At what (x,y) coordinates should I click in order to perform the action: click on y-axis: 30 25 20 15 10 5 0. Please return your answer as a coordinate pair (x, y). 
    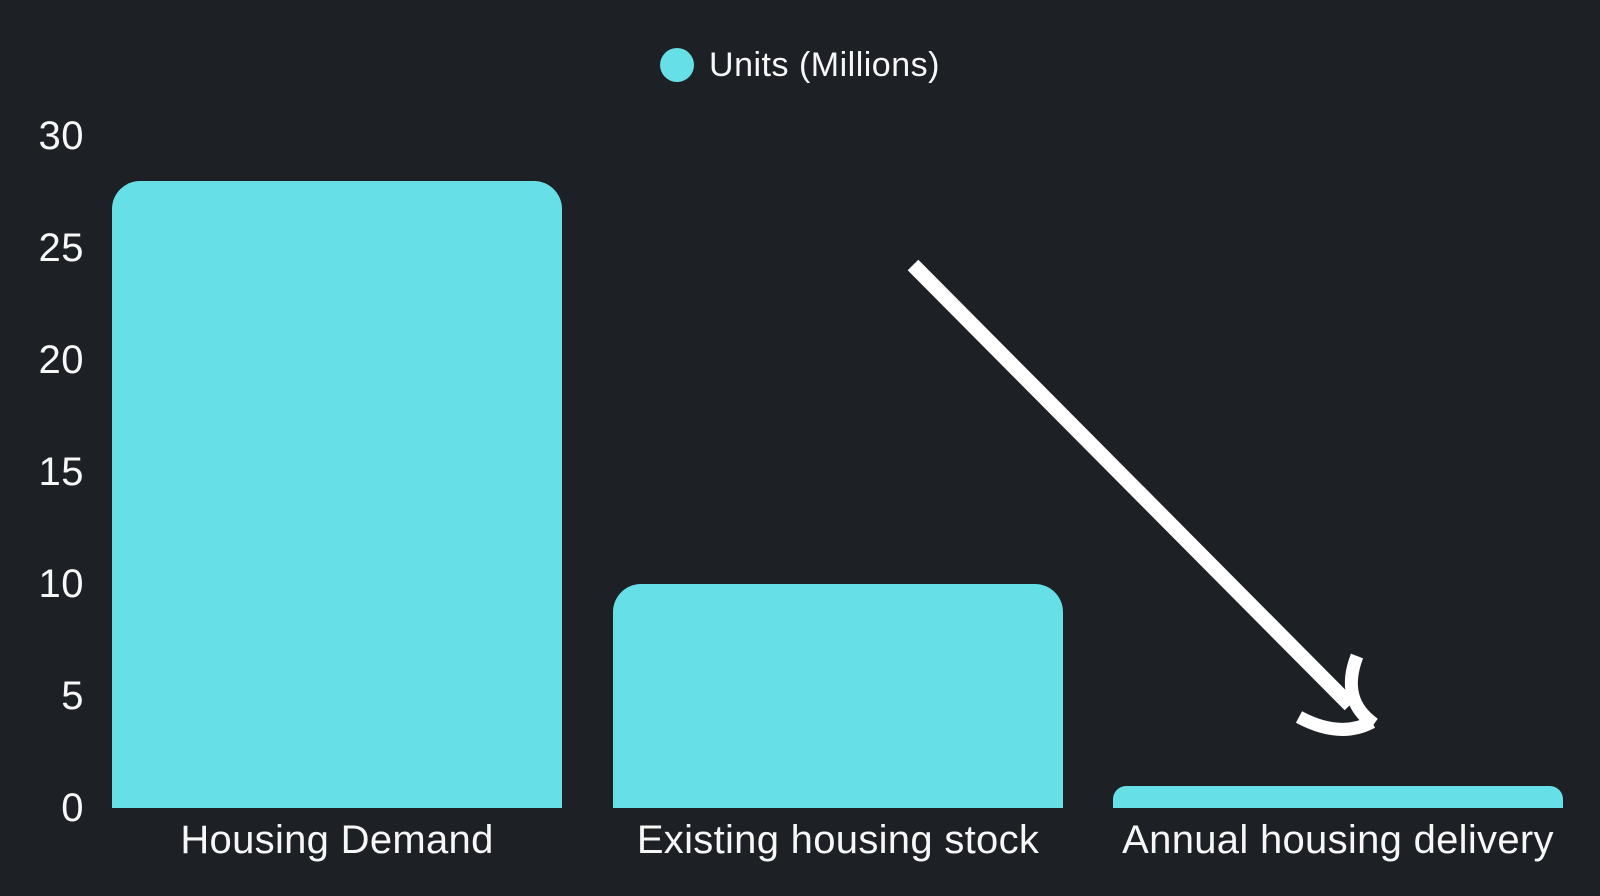
    Looking at the image, I should click on (42, 472).